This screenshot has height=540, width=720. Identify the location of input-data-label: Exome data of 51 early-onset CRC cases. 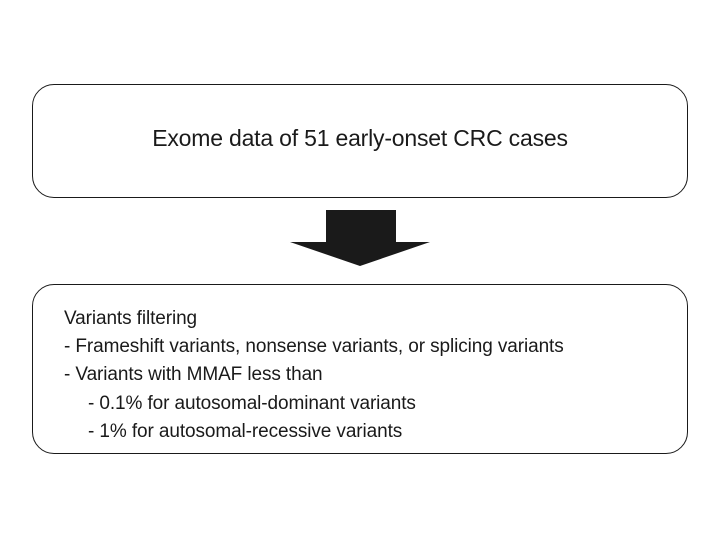
(360, 137).